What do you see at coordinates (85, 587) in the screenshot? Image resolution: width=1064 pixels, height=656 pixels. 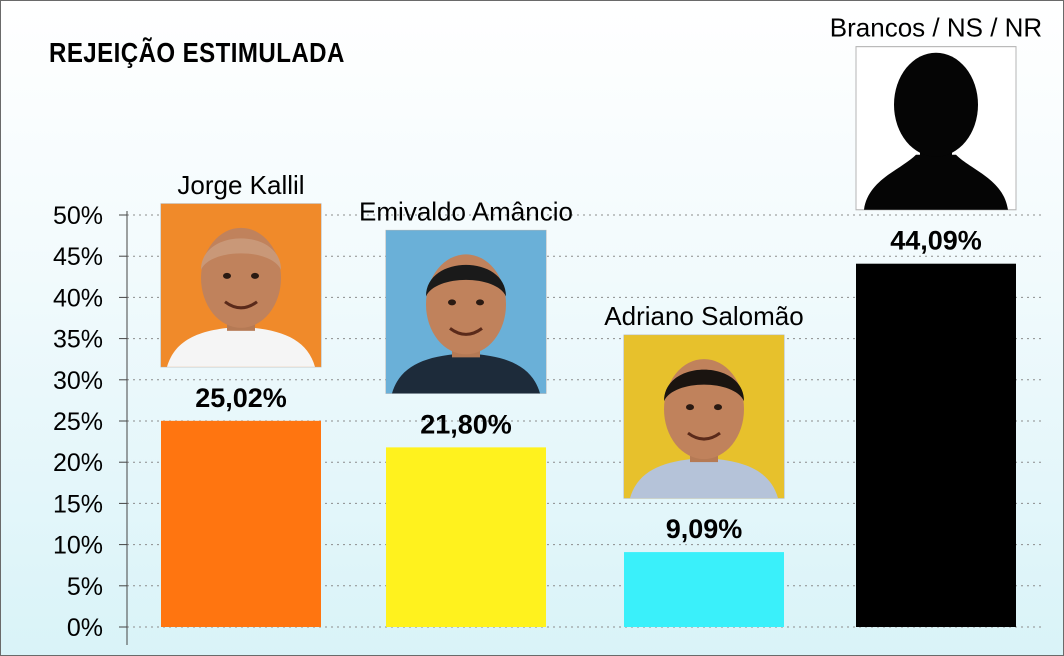 I see `y-tick-label: 5%` at bounding box center [85, 587].